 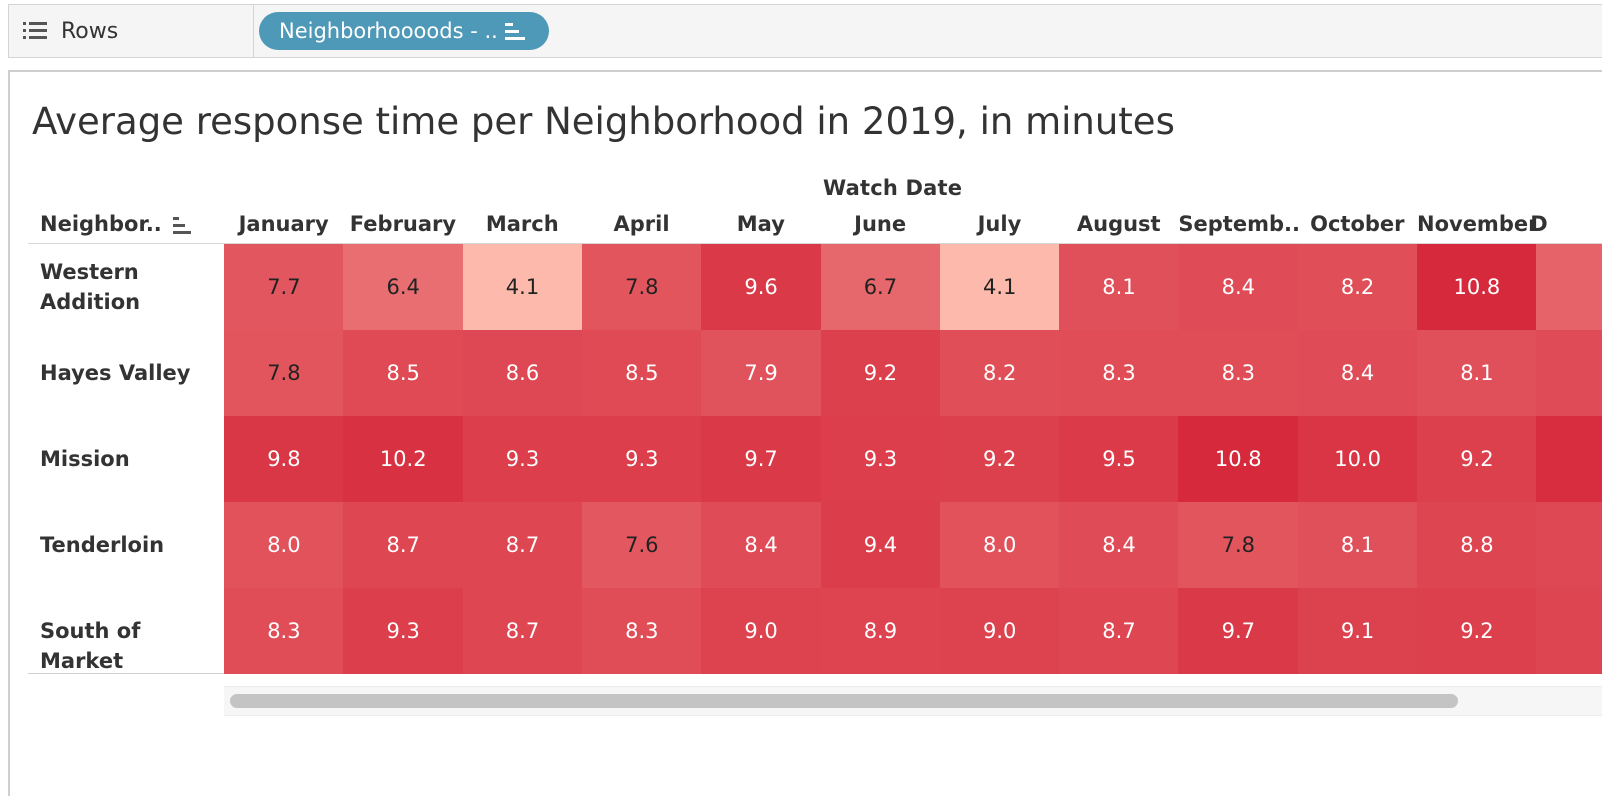 I want to click on heatmap-cell: 8.8, so click(x=1477, y=545).